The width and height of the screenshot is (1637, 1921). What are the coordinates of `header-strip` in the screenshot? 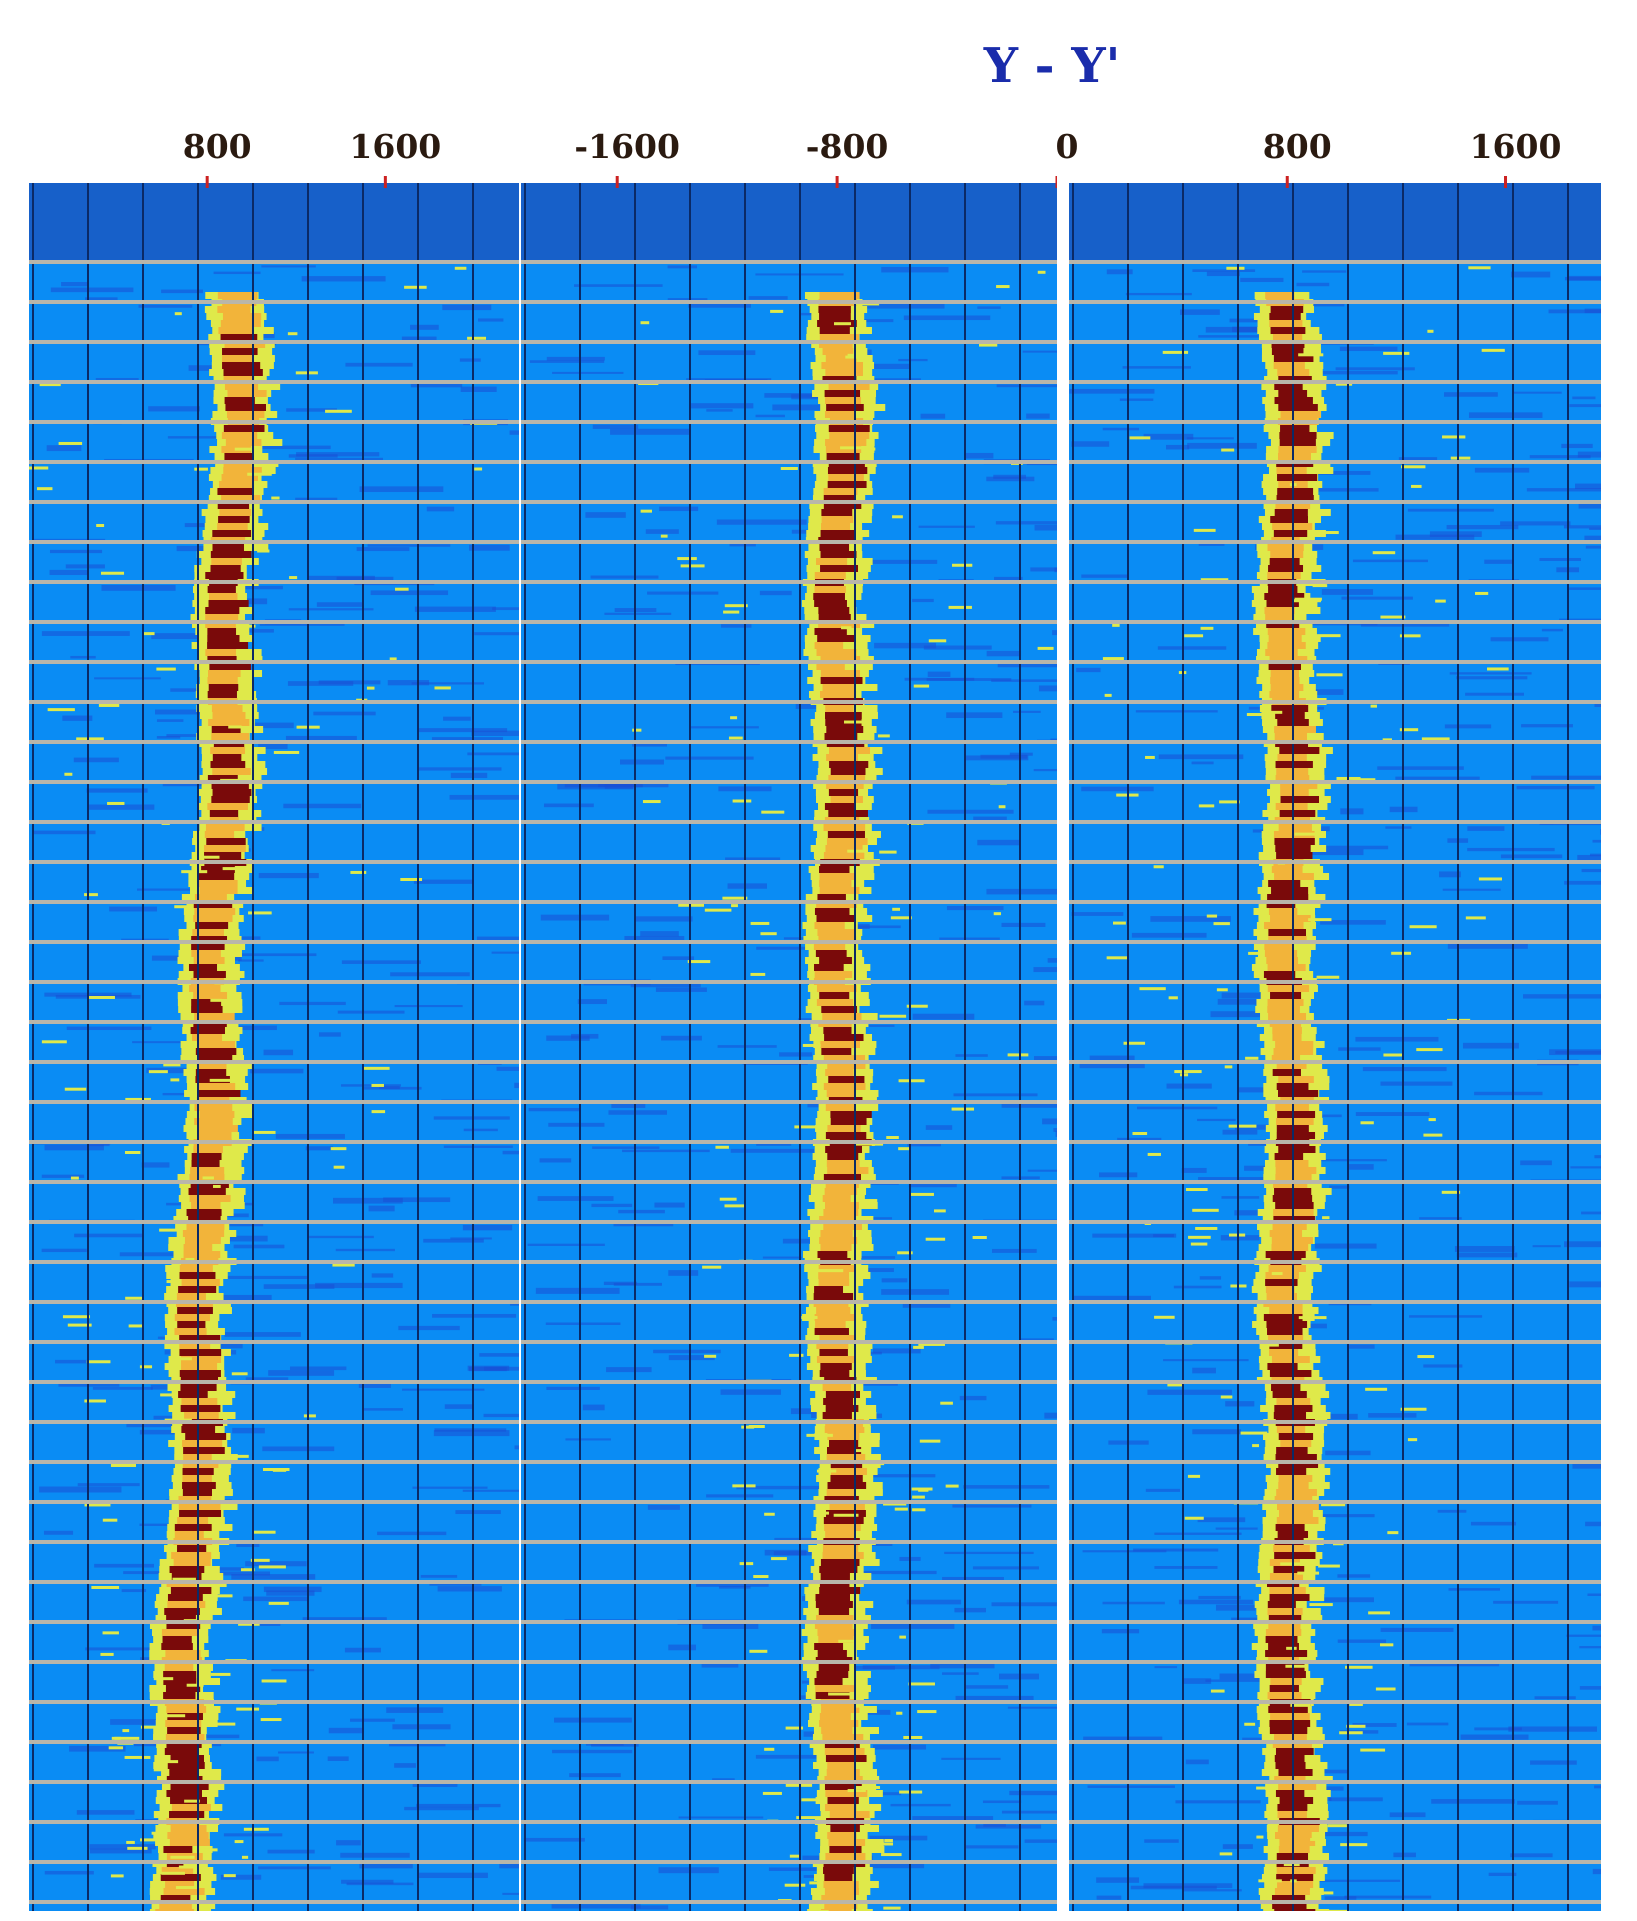 It's located at (789, 222).